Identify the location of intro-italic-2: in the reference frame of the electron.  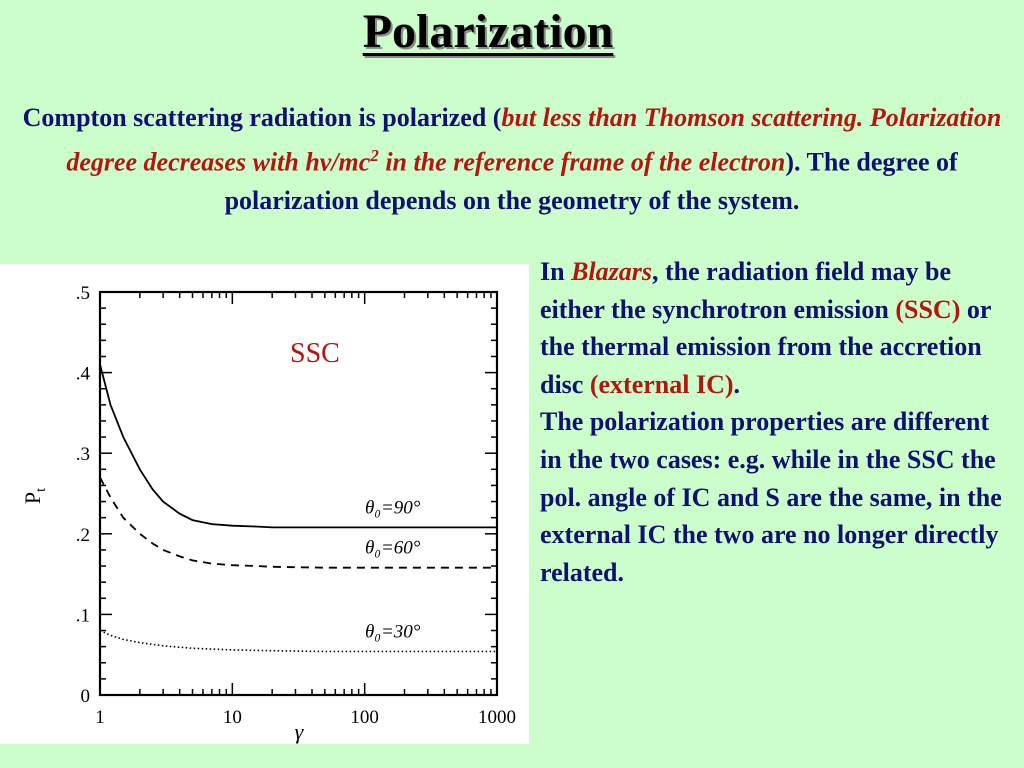
(582, 162).